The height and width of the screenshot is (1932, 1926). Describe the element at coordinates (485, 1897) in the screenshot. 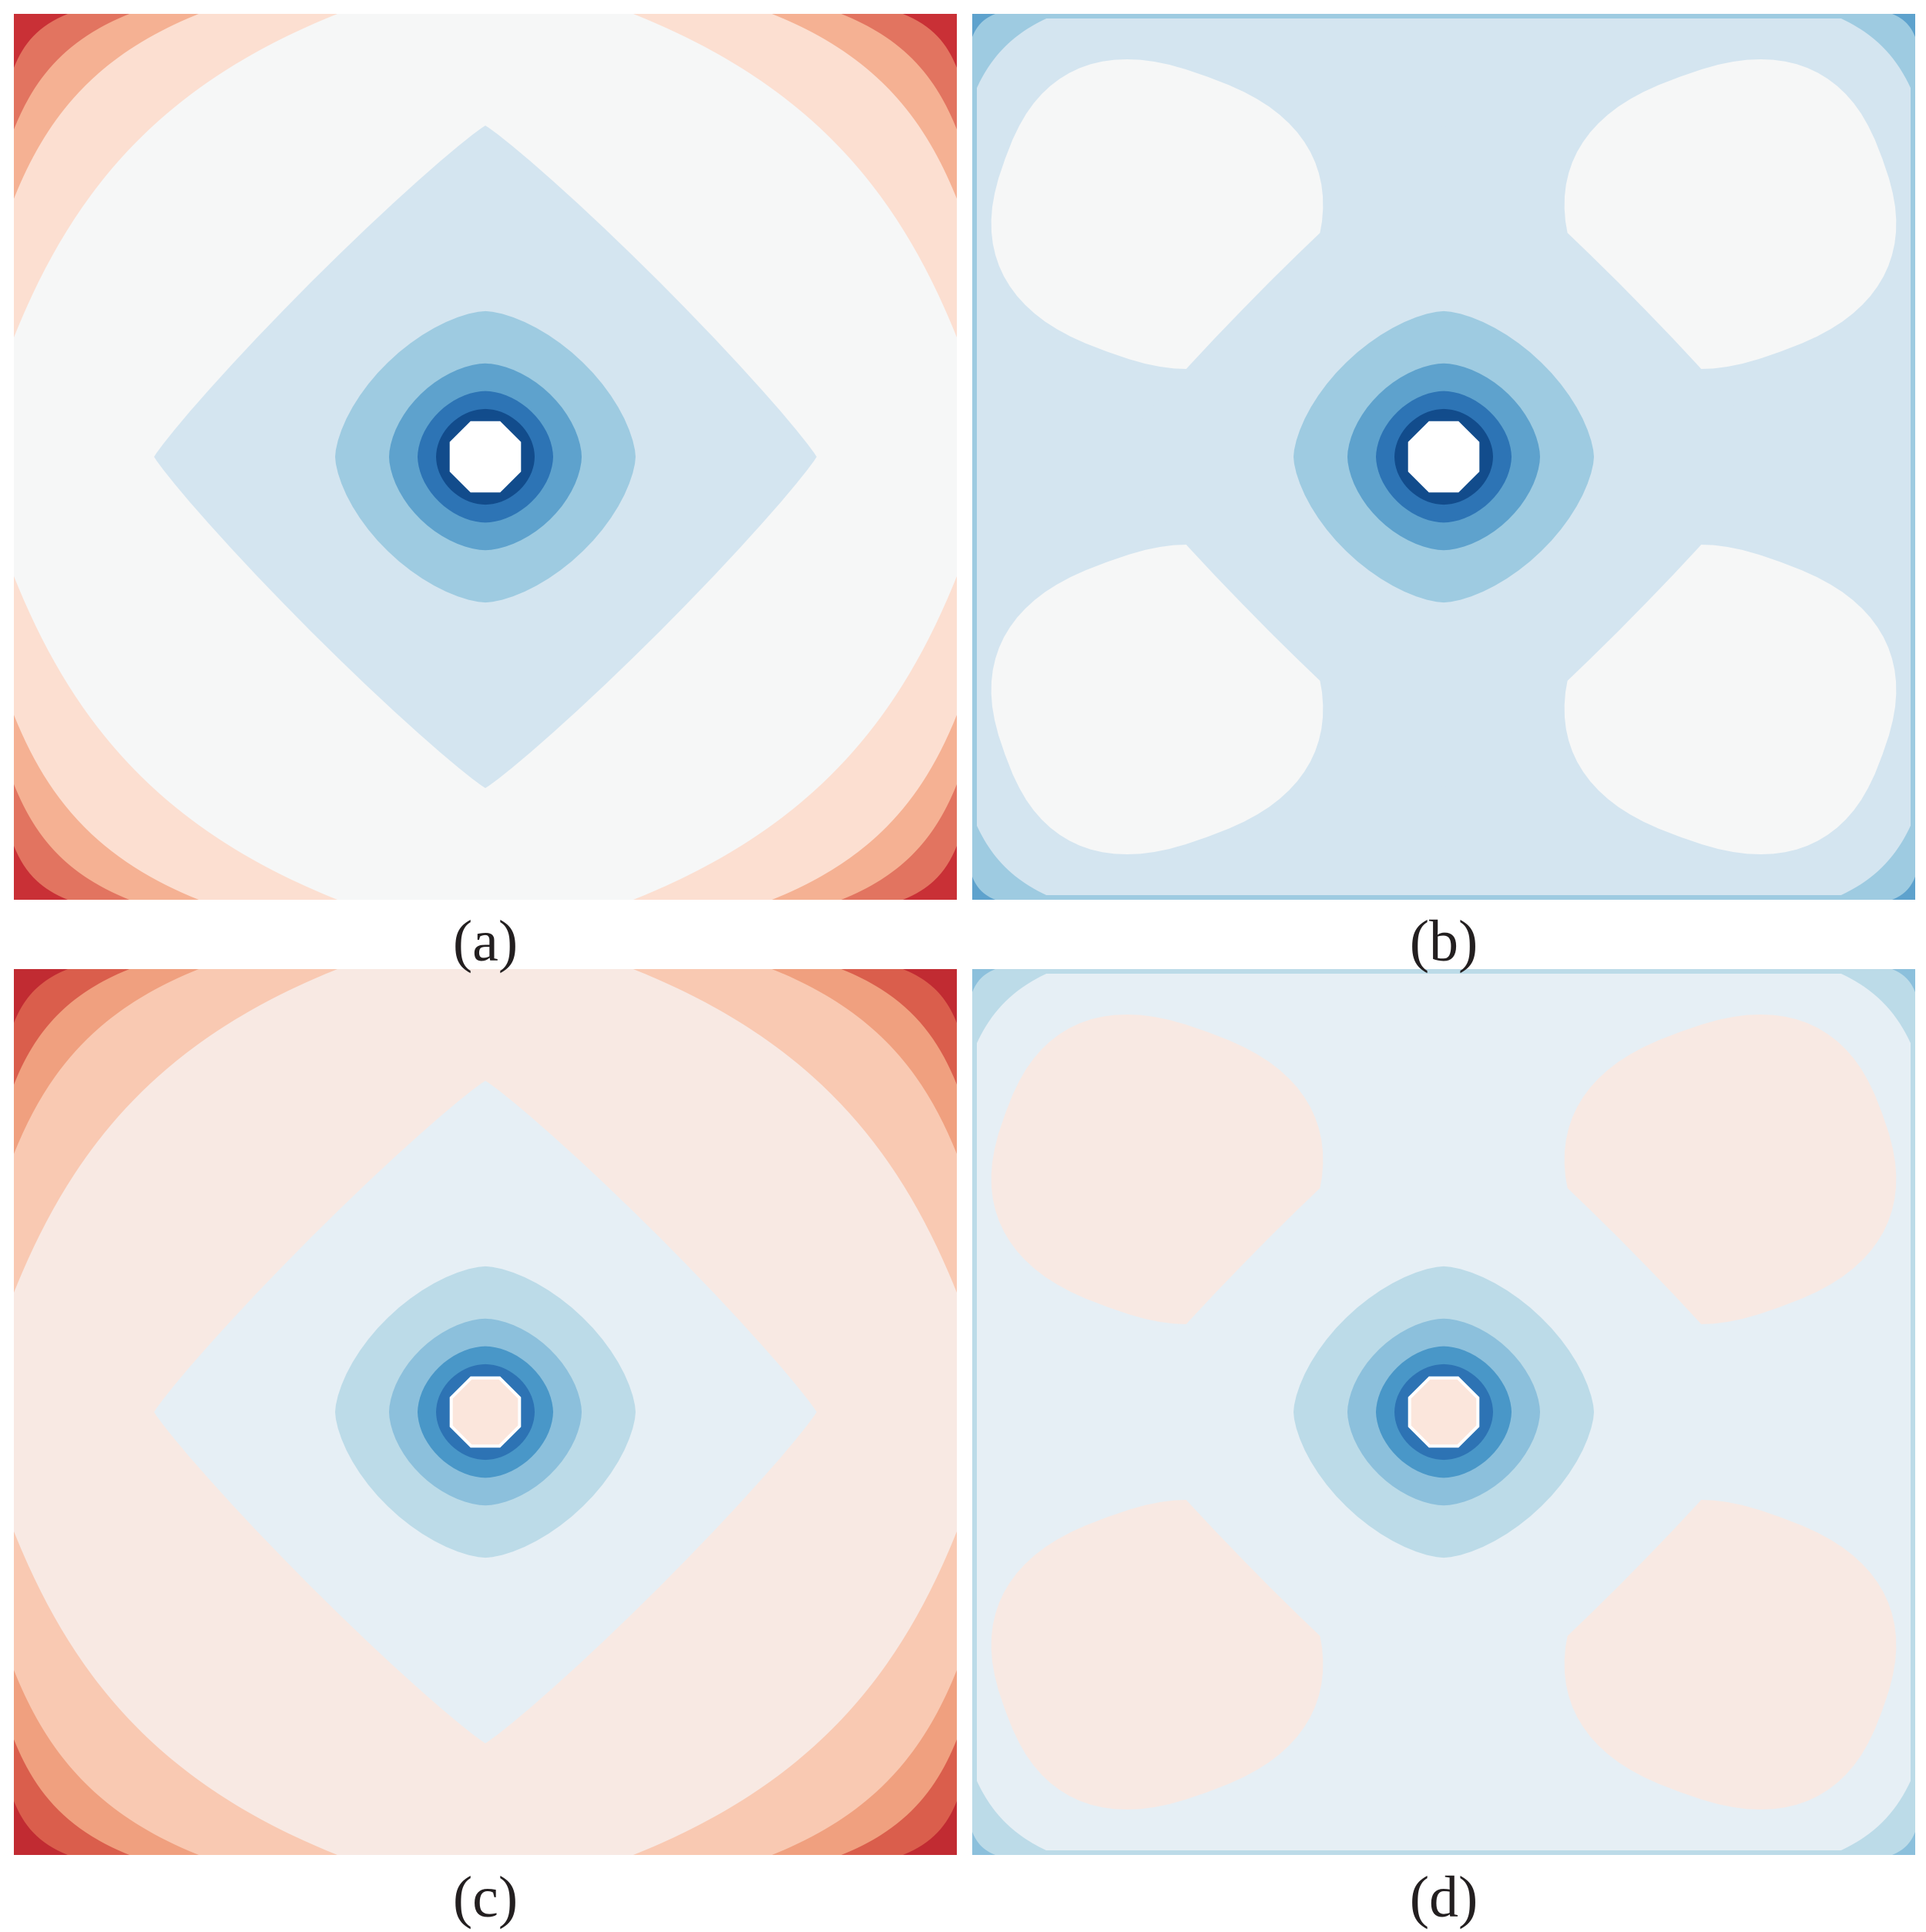

I see `panel-caption-c: (c)` at that location.